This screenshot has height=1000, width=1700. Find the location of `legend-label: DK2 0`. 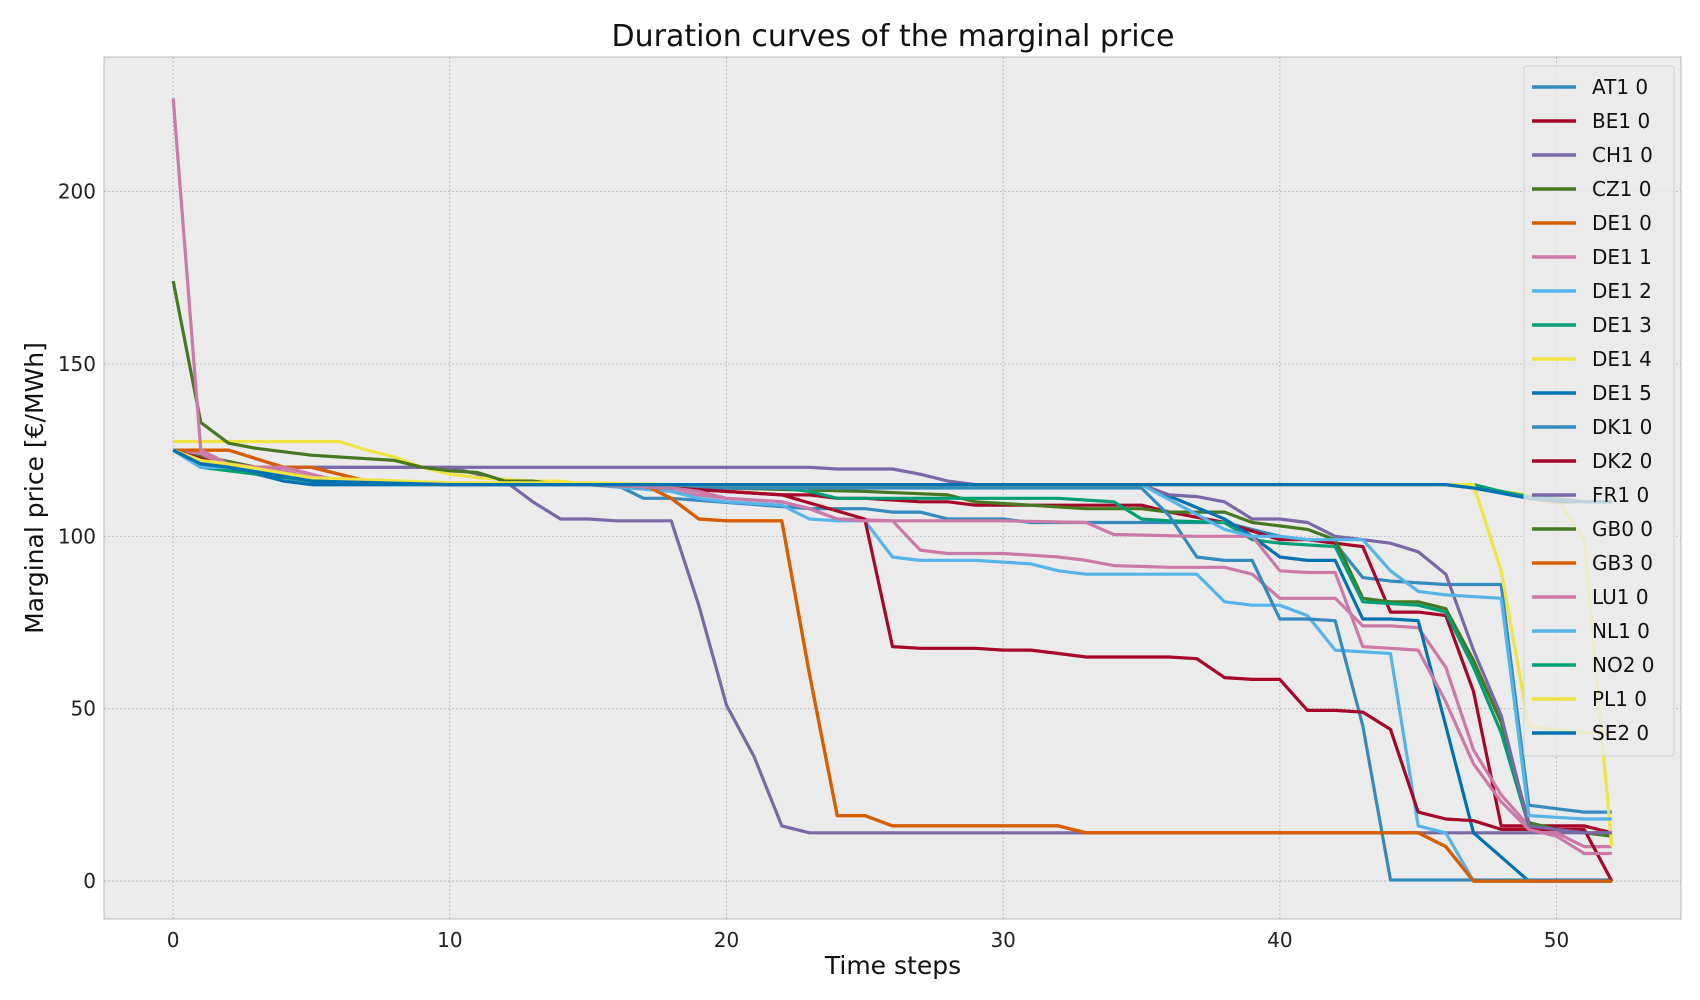

legend-label: DK2 0 is located at coordinates (1622, 461).